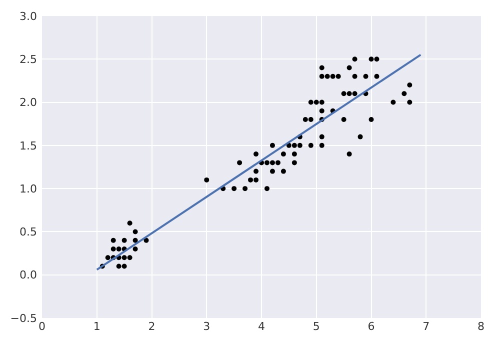 This screenshot has width=495, height=343. I want to click on y-tick-label: 1.0, so click(28, 189).